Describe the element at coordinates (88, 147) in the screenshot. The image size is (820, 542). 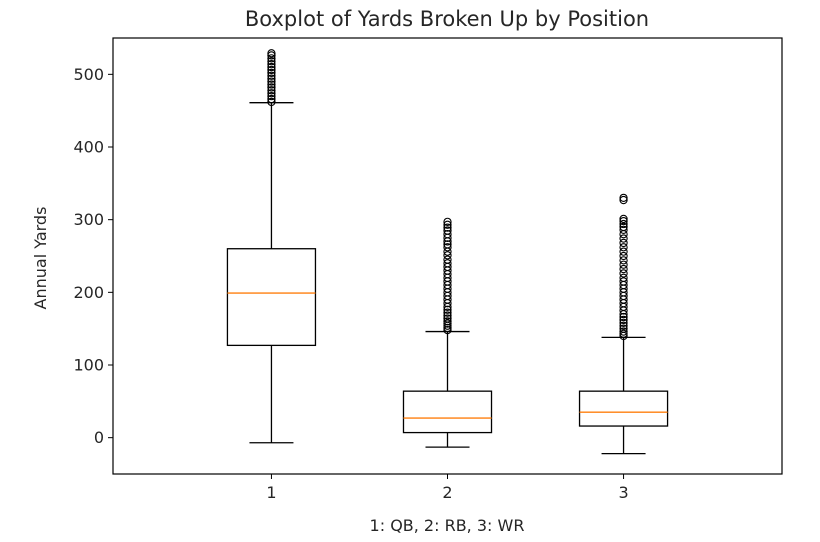
I see `y-tick-label: 400` at that location.